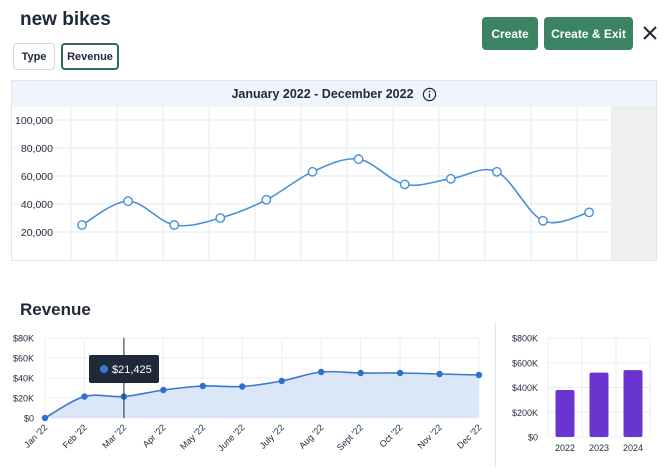  Describe the element at coordinates (23, 359) in the screenshot. I see `y-tick-label: $60K` at that location.